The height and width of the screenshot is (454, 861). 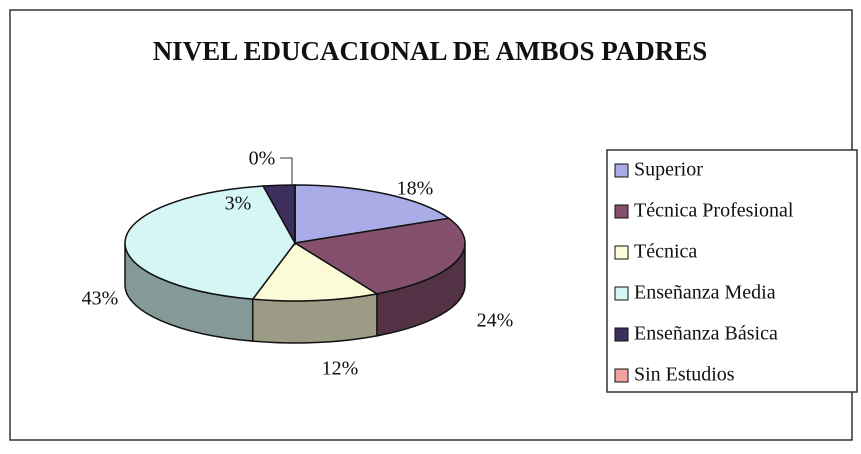 What do you see at coordinates (684, 375) in the screenshot?
I see `legend-label: Sin Estudios` at bounding box center [684, 375].